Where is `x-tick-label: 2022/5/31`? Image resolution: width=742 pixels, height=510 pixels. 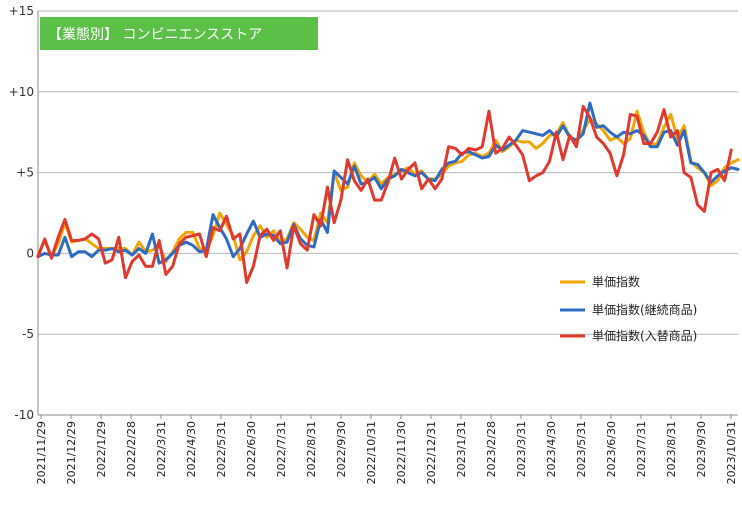
x-tick-label: 2022/5/31 is located at coordinates (221, 449).